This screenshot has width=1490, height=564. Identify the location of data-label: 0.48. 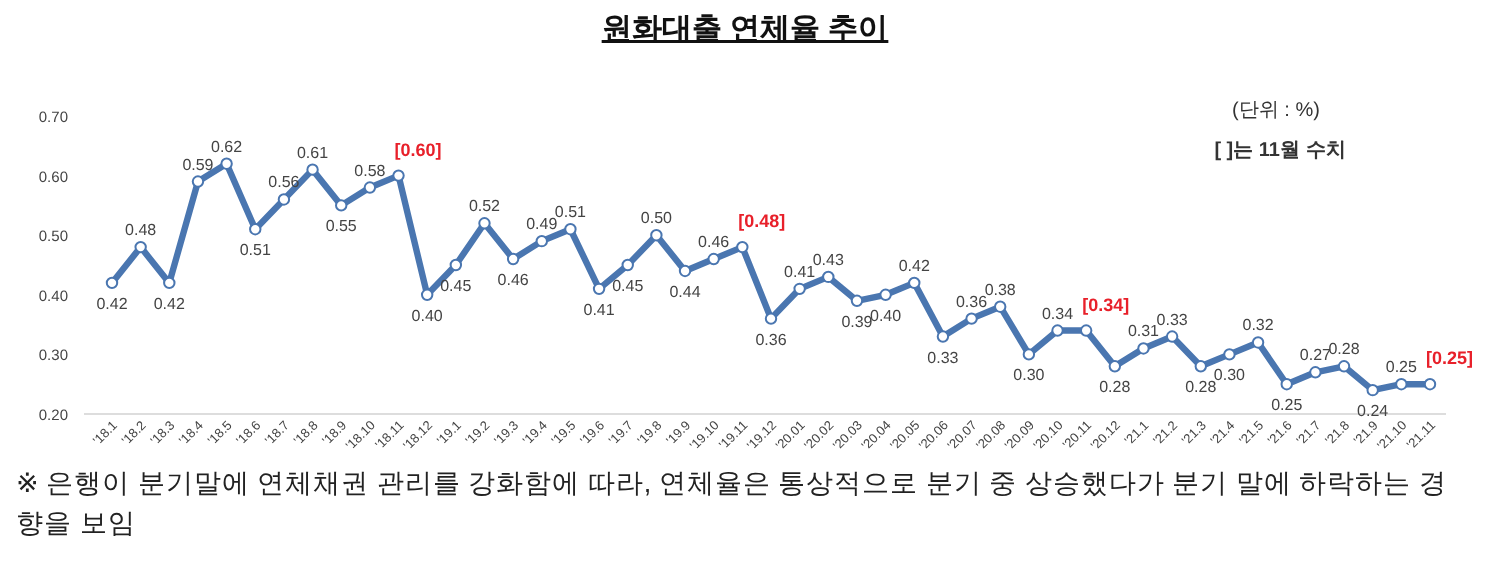
(141, 230).